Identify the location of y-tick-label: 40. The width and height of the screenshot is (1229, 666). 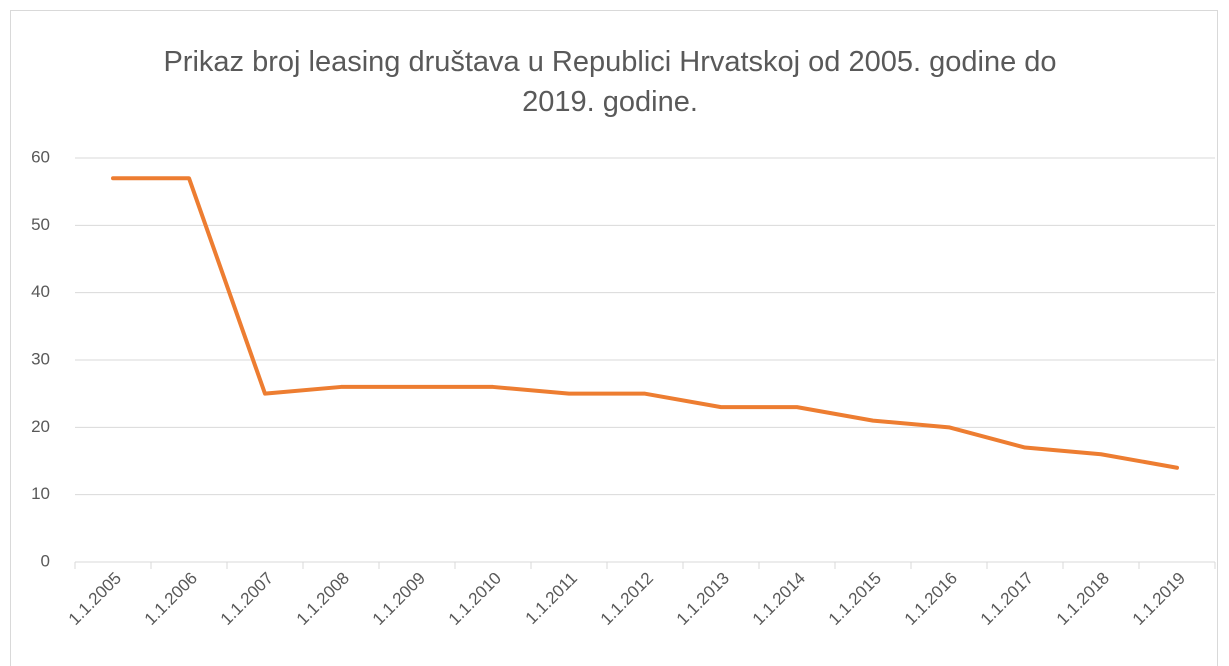
(40, 291).